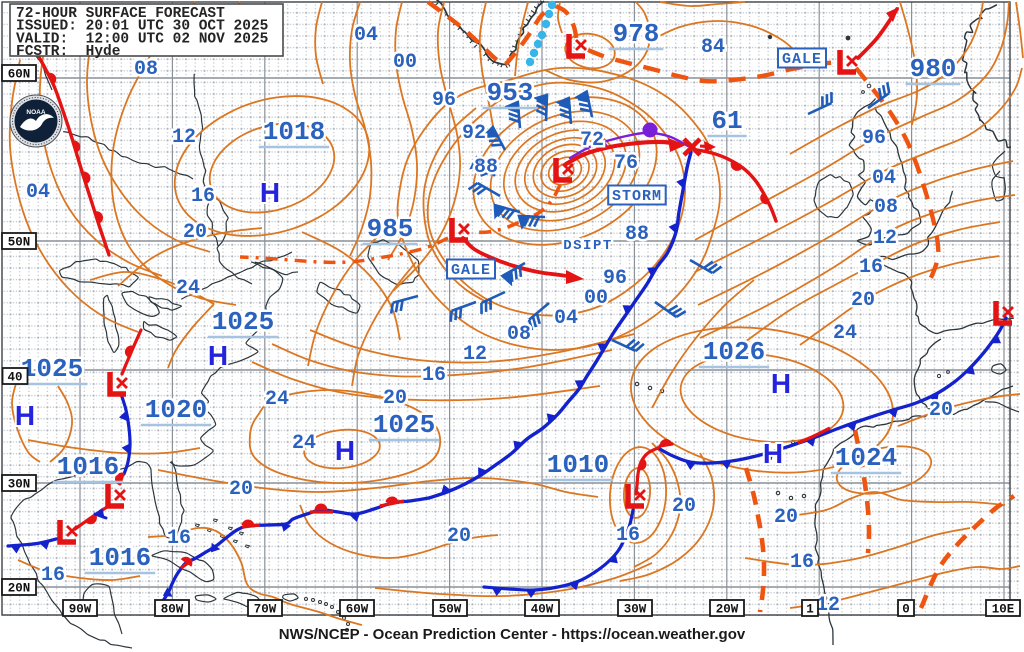 The width and height of the screenshot is (1024, 652). Describe the element at coordinates (592, 140) in the screenshot. I see `svg-text: 72` at that location.